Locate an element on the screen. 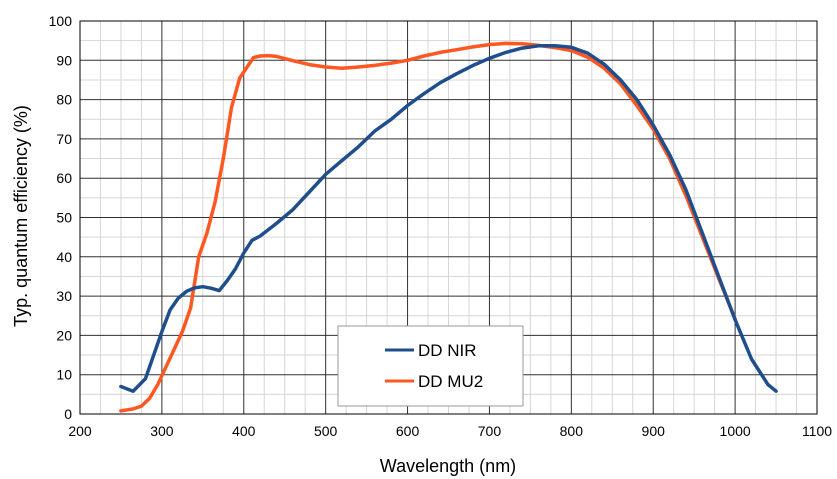 This screenshot has width=837, height=479. x-tick-label: 300 is located at coordinates (162, 431).